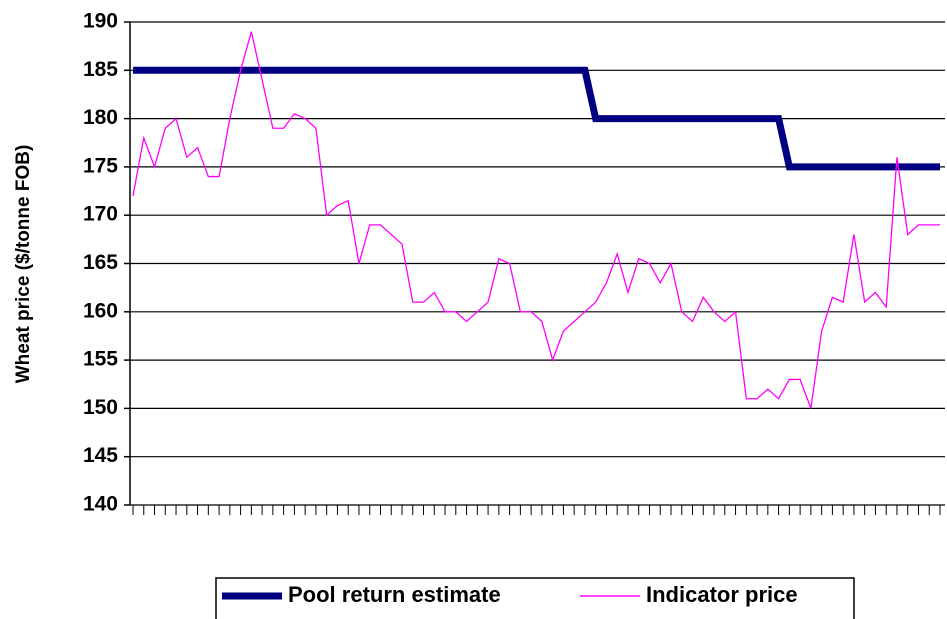  What do you see at coordinates (100, 214) in the screenshot?
I see `y-tick-label: 170` at bounding box center [100, 214].